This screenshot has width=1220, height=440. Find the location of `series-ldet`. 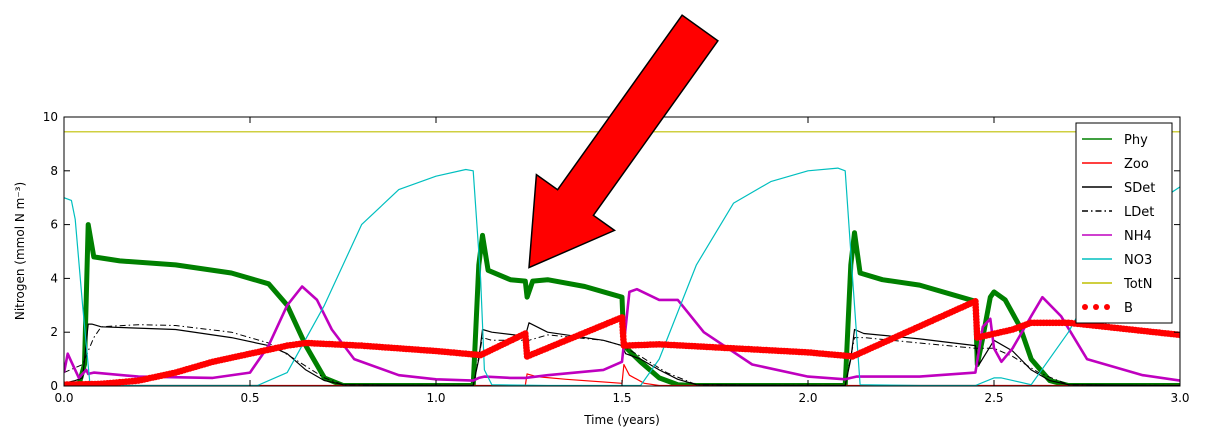

series-ldet is located at coordinates (622, 355).